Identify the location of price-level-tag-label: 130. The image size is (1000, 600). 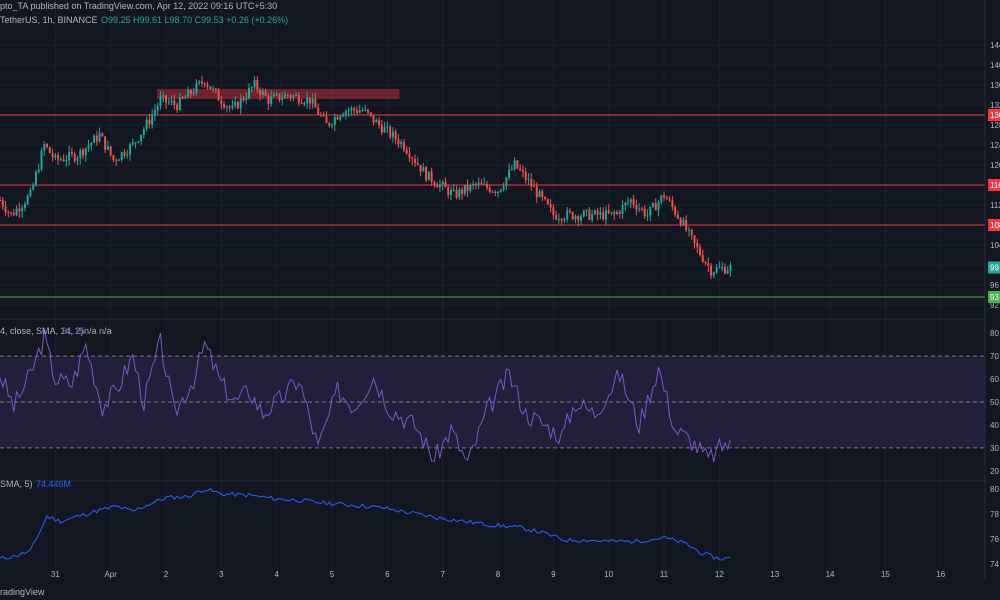
(995, 115).